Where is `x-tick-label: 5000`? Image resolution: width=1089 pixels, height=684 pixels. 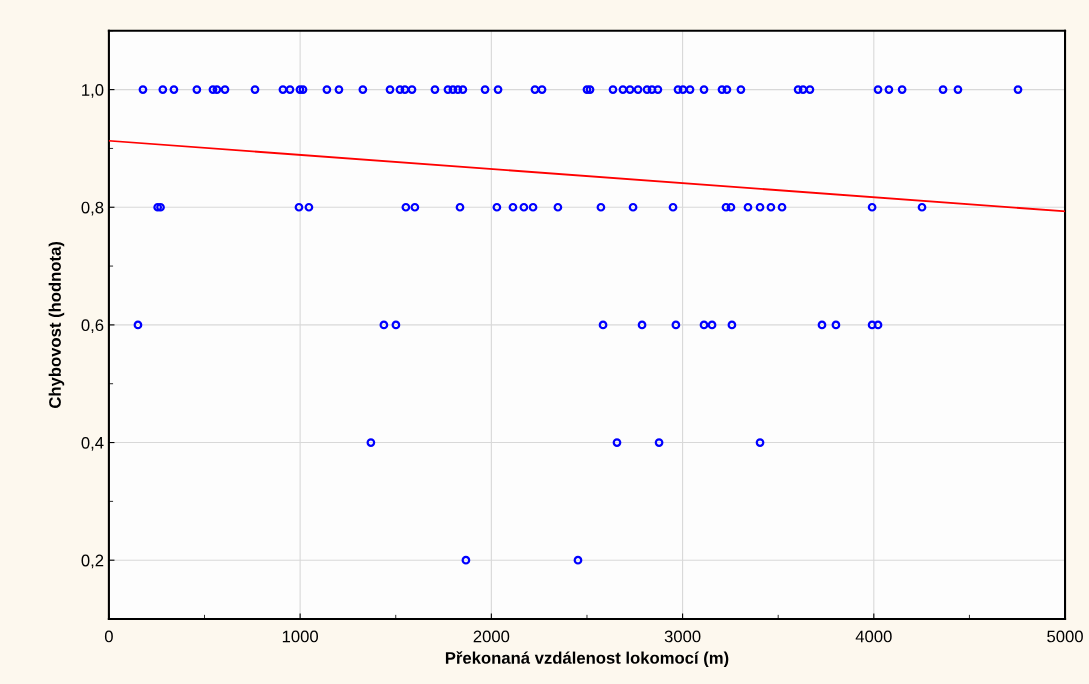 x-tick-label: 5000 is located at coordinates (1065, 636).